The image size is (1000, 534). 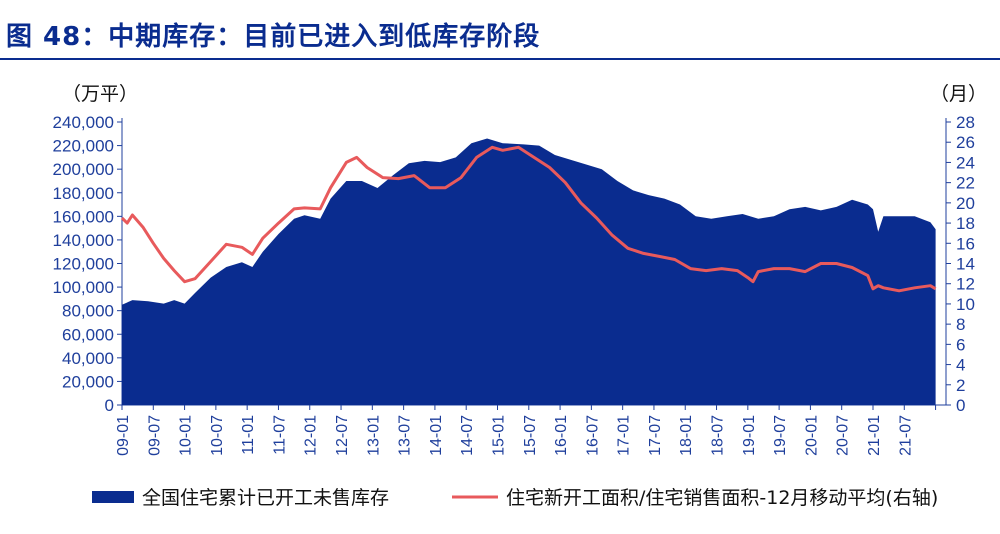 What do you see at coordinates (958, 94) in the screenshot?
I see `right-axis-unit: （月）` at bounding box center [958, 94].